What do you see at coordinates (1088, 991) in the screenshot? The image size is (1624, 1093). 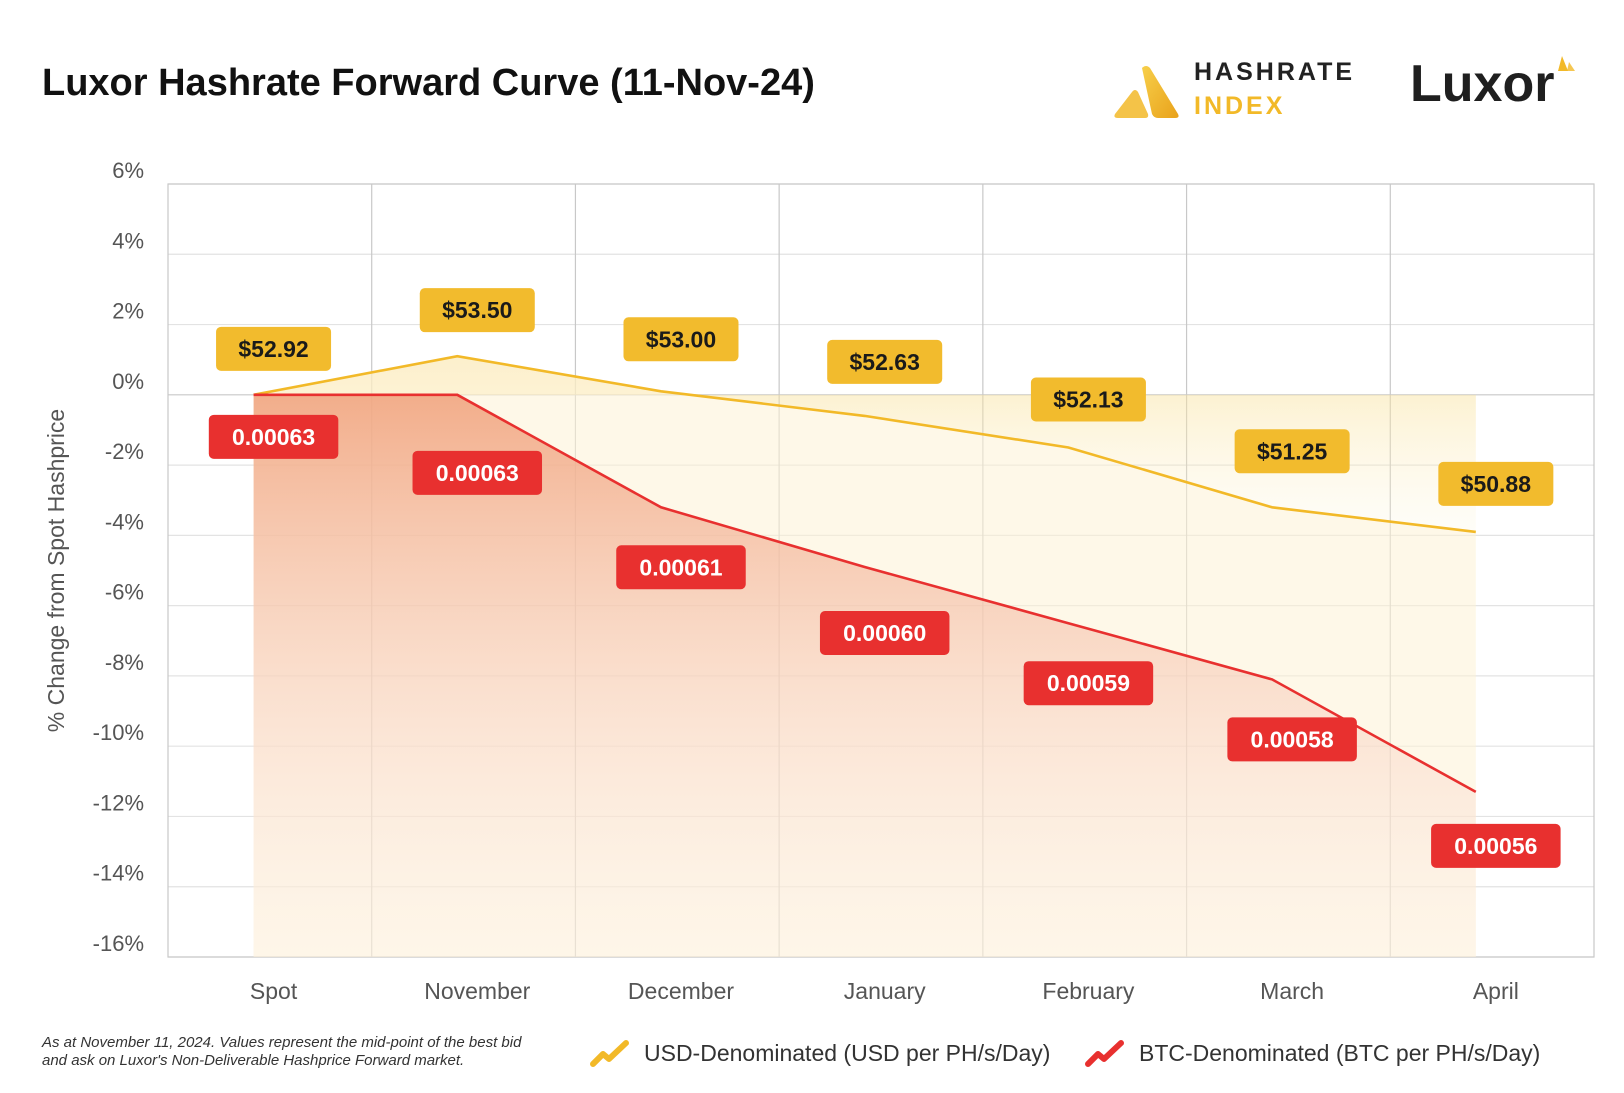 I see `x-tick-label: February` at bounding box center [1088, 991].